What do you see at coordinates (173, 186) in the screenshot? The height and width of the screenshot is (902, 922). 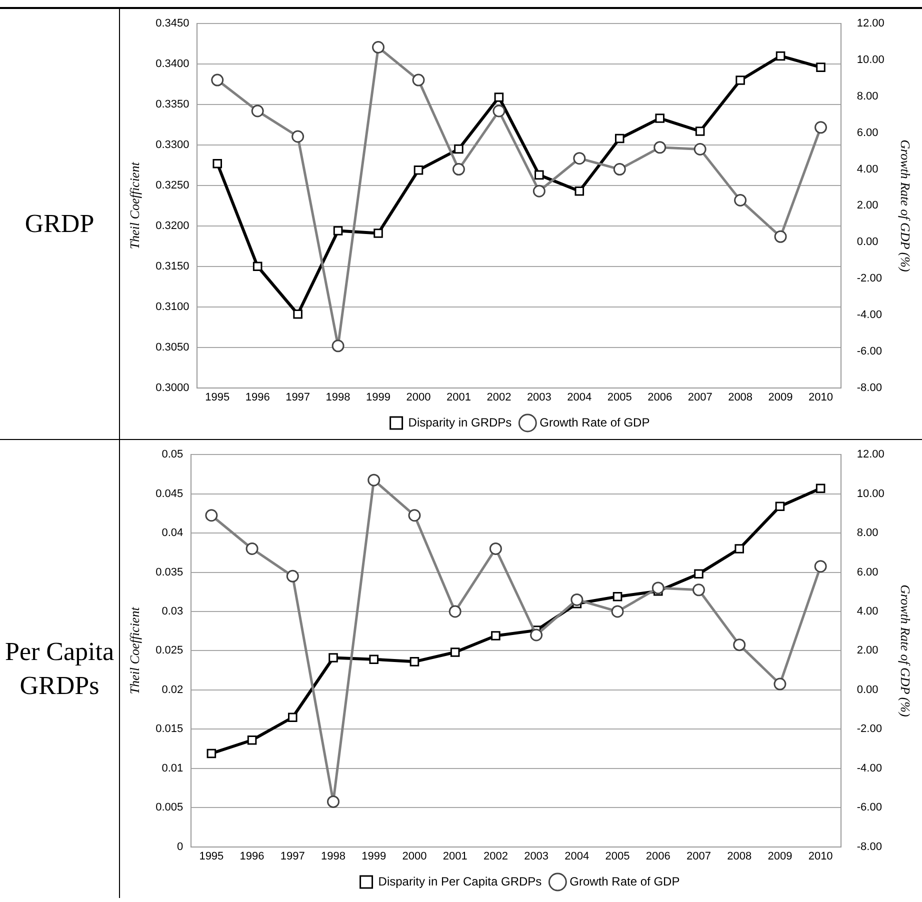 I see `y-tick-label: 0.3250` at bounding box center [173, 186].